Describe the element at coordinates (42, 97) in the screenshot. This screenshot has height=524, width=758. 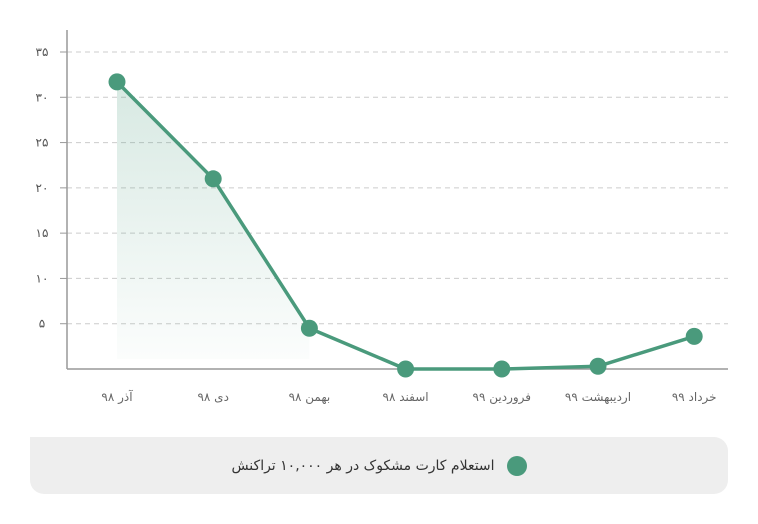
I see `y-tick-label: ۳۰` at that location.